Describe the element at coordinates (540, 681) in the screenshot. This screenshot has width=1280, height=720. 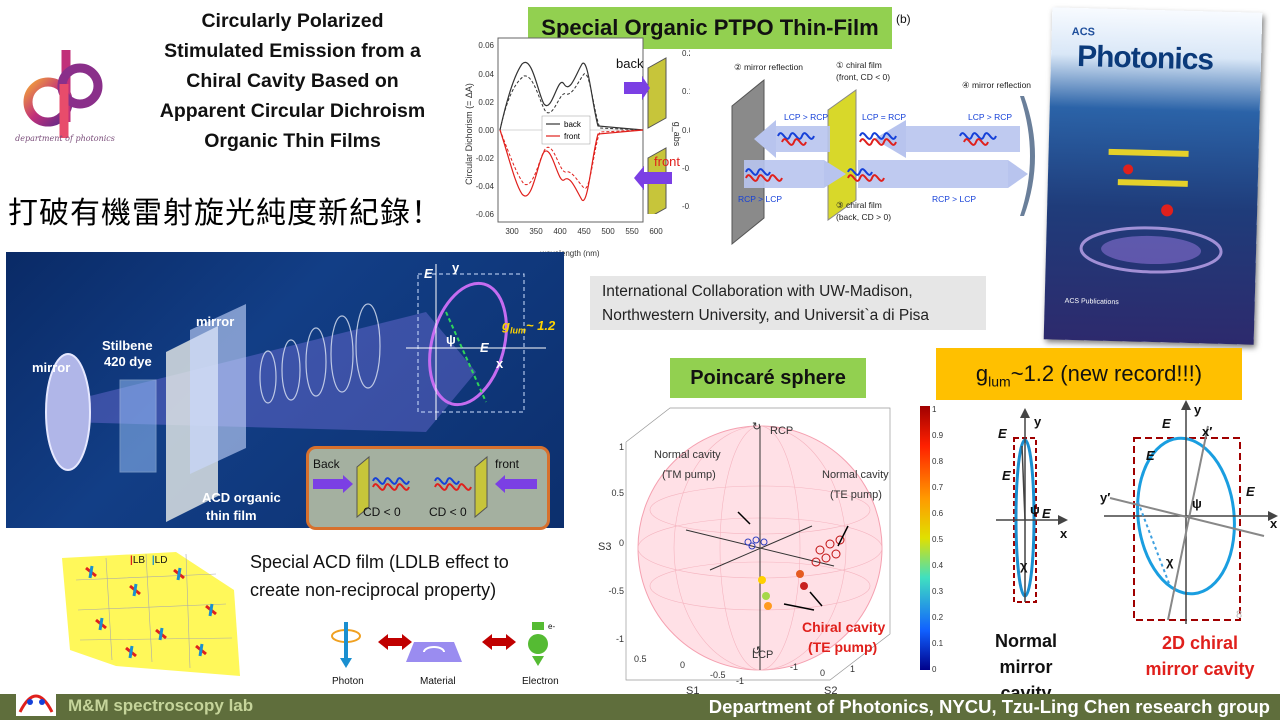
I see `electron-label: Electron` at that location.